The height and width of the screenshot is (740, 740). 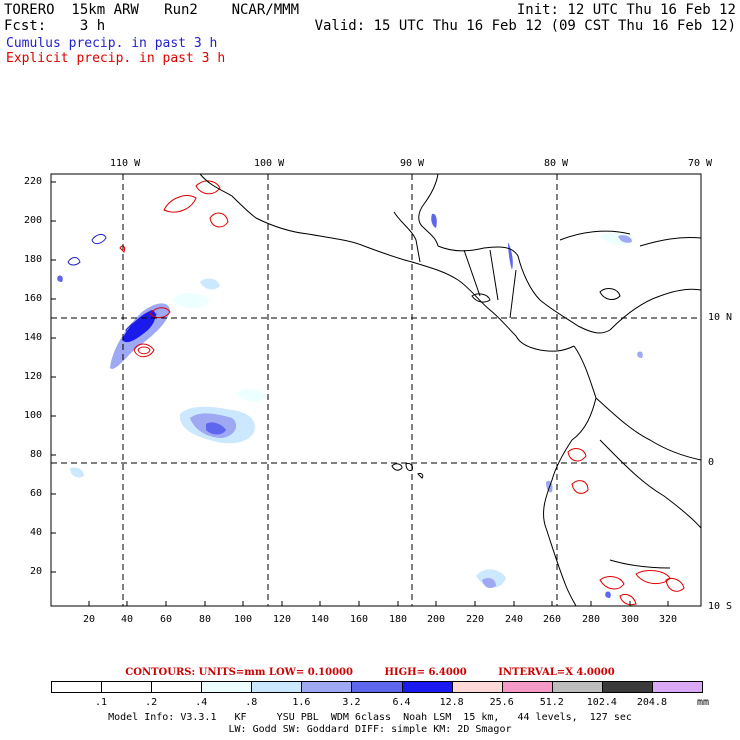 I want to click on contour-interval: INTERVAL=X 4.0000, so click(x=556, y=672).